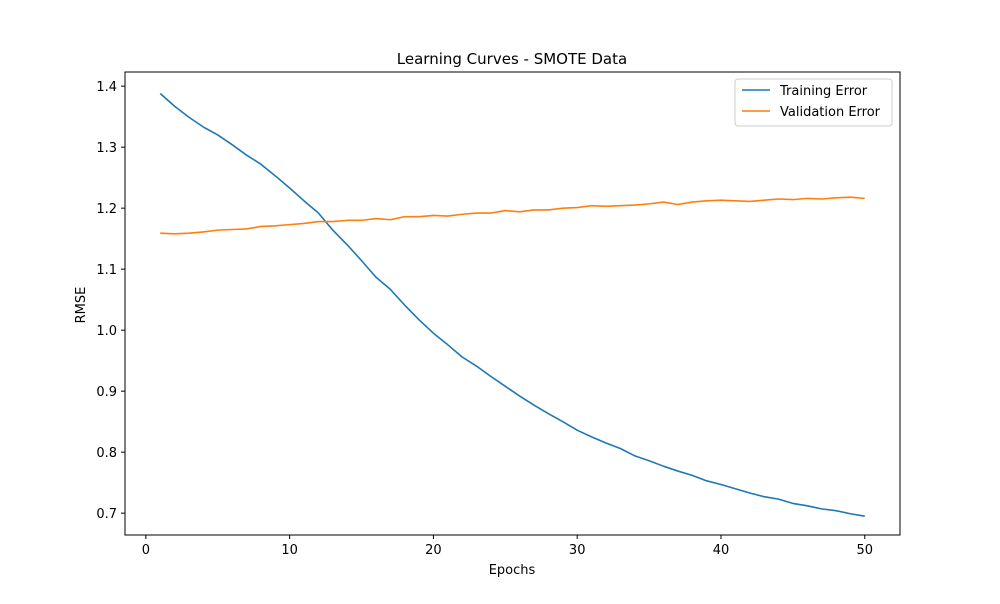 This screenshot has height=604, width=1000. Describe the element at coordinates (512, 215) in the screenshot. I see `series-line-validation-error` at that location.